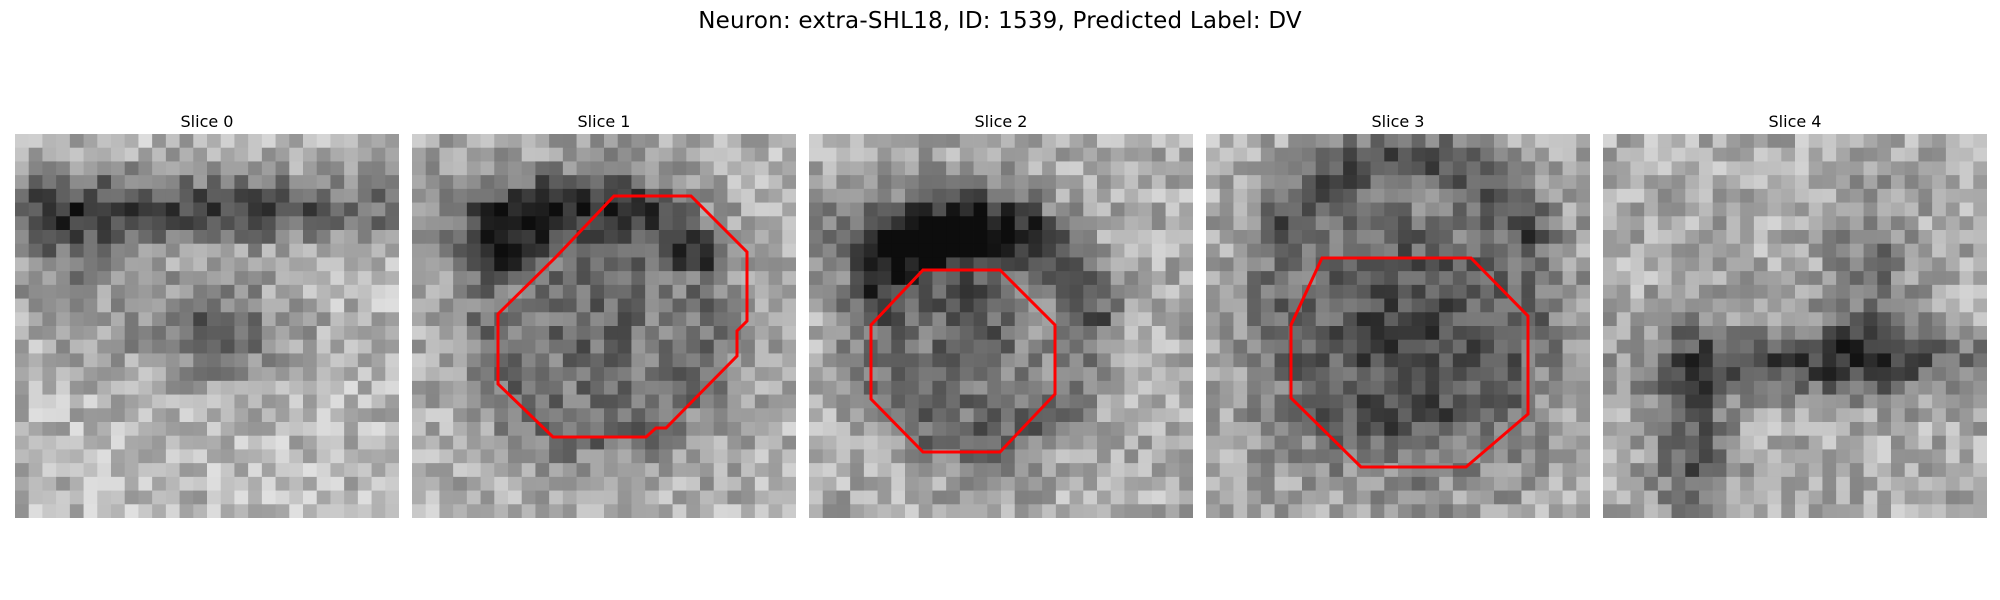  I want to click on slice-title-0: Slice 0, so click(207, 121).